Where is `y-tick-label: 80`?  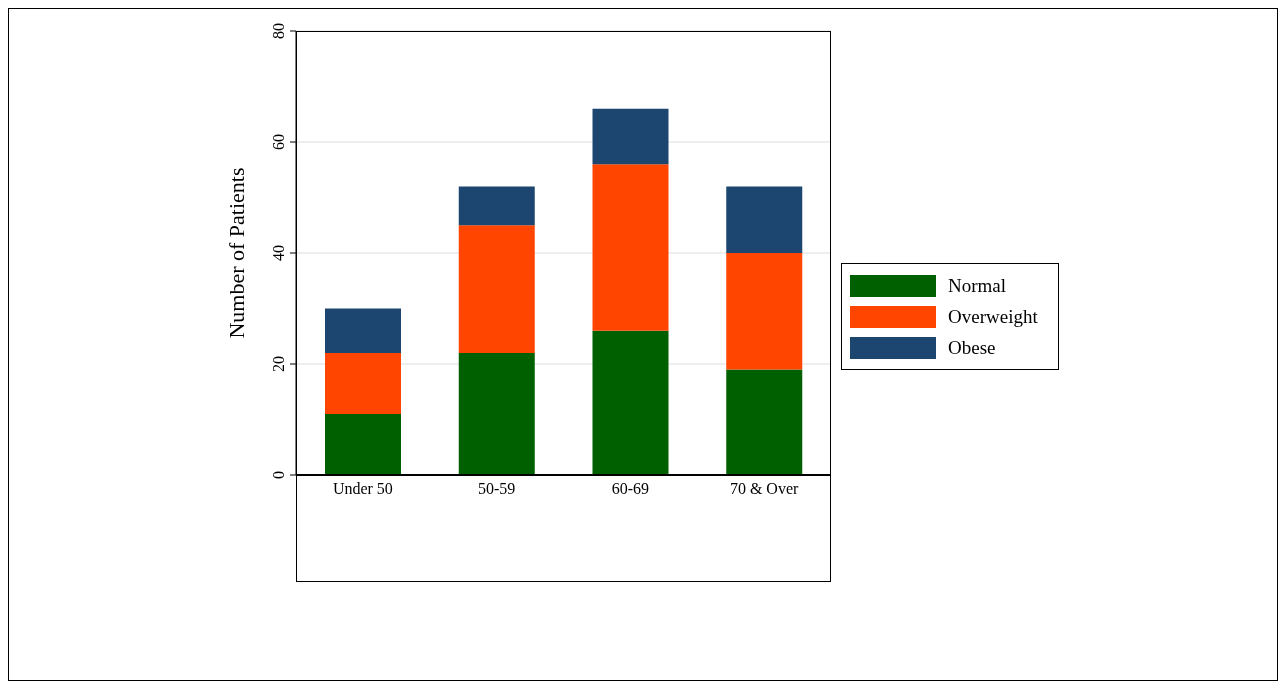
y-tick-label: 80 is located at coordinates (278, 31).